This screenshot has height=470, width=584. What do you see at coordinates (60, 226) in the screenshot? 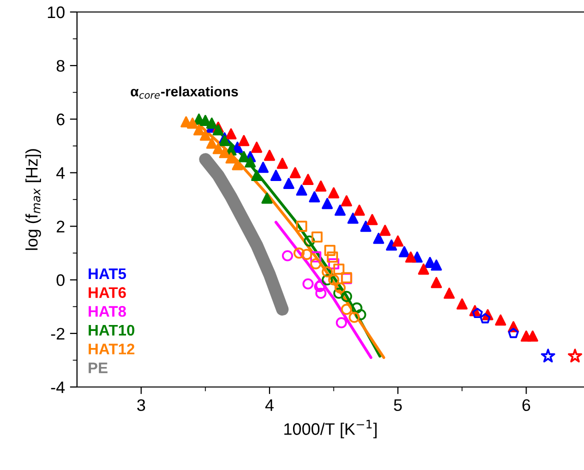
I see `y-tick-label: 2` at bounding box center [60, 226].